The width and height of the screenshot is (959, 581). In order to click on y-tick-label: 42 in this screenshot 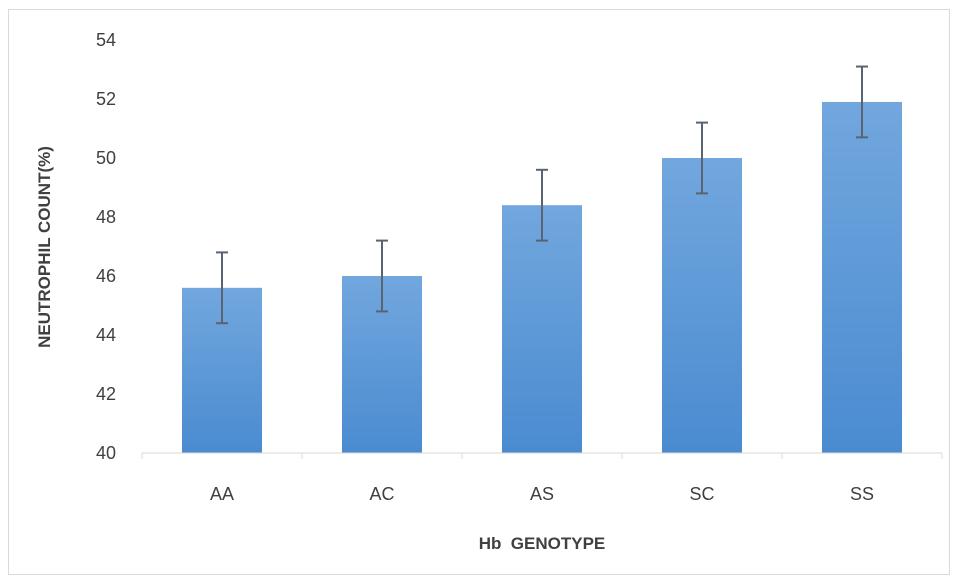, I will do `click(106, 394)`.